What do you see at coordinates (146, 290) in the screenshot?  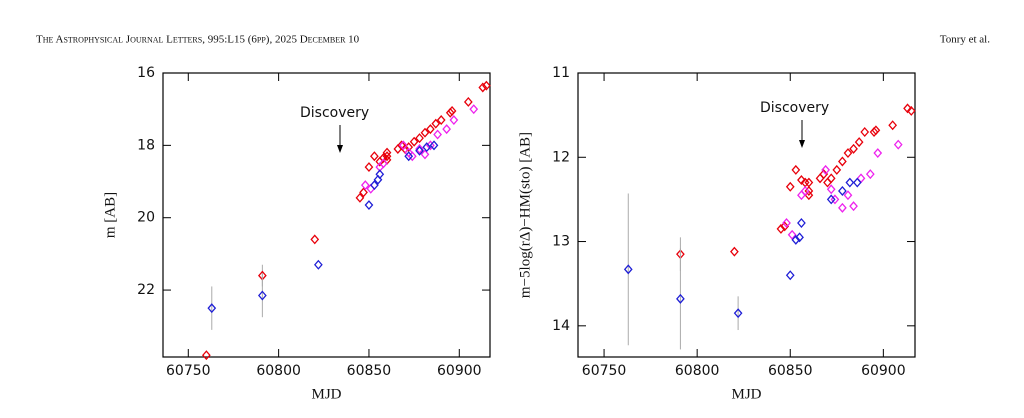 I see `y-tick-label: 22` at bounding box center [146, 290].